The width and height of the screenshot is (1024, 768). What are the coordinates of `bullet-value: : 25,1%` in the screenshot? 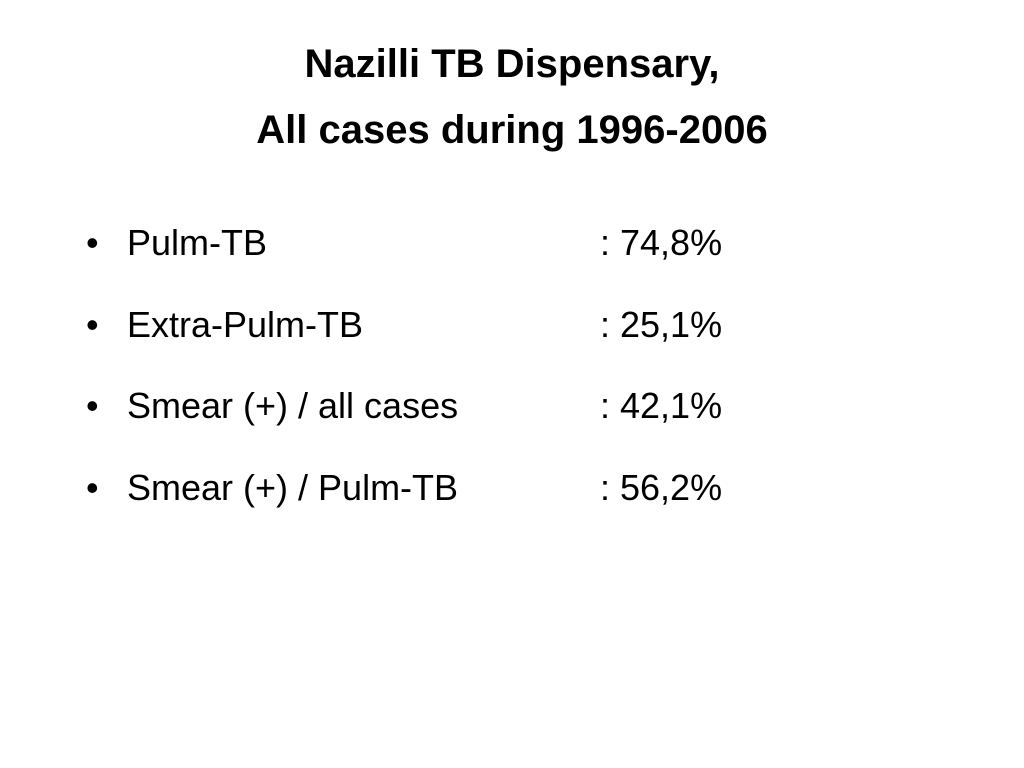 It's located at (661, 324).